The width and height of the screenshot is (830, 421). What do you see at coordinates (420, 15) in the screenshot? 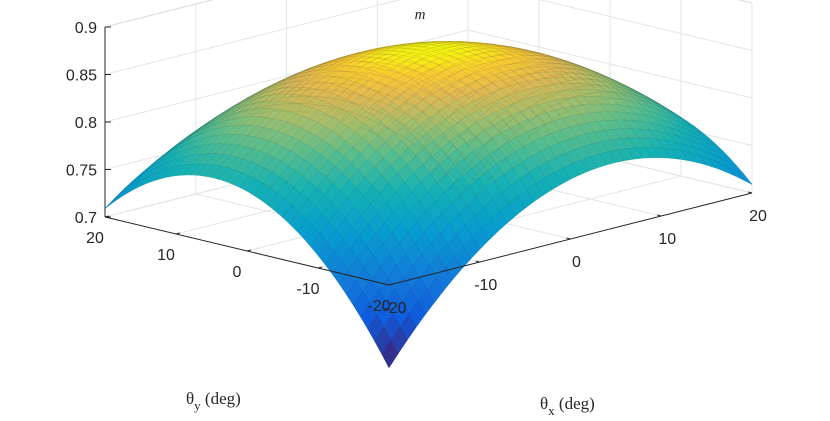
I see `chart-title: m` at bounding box center [420, 15].